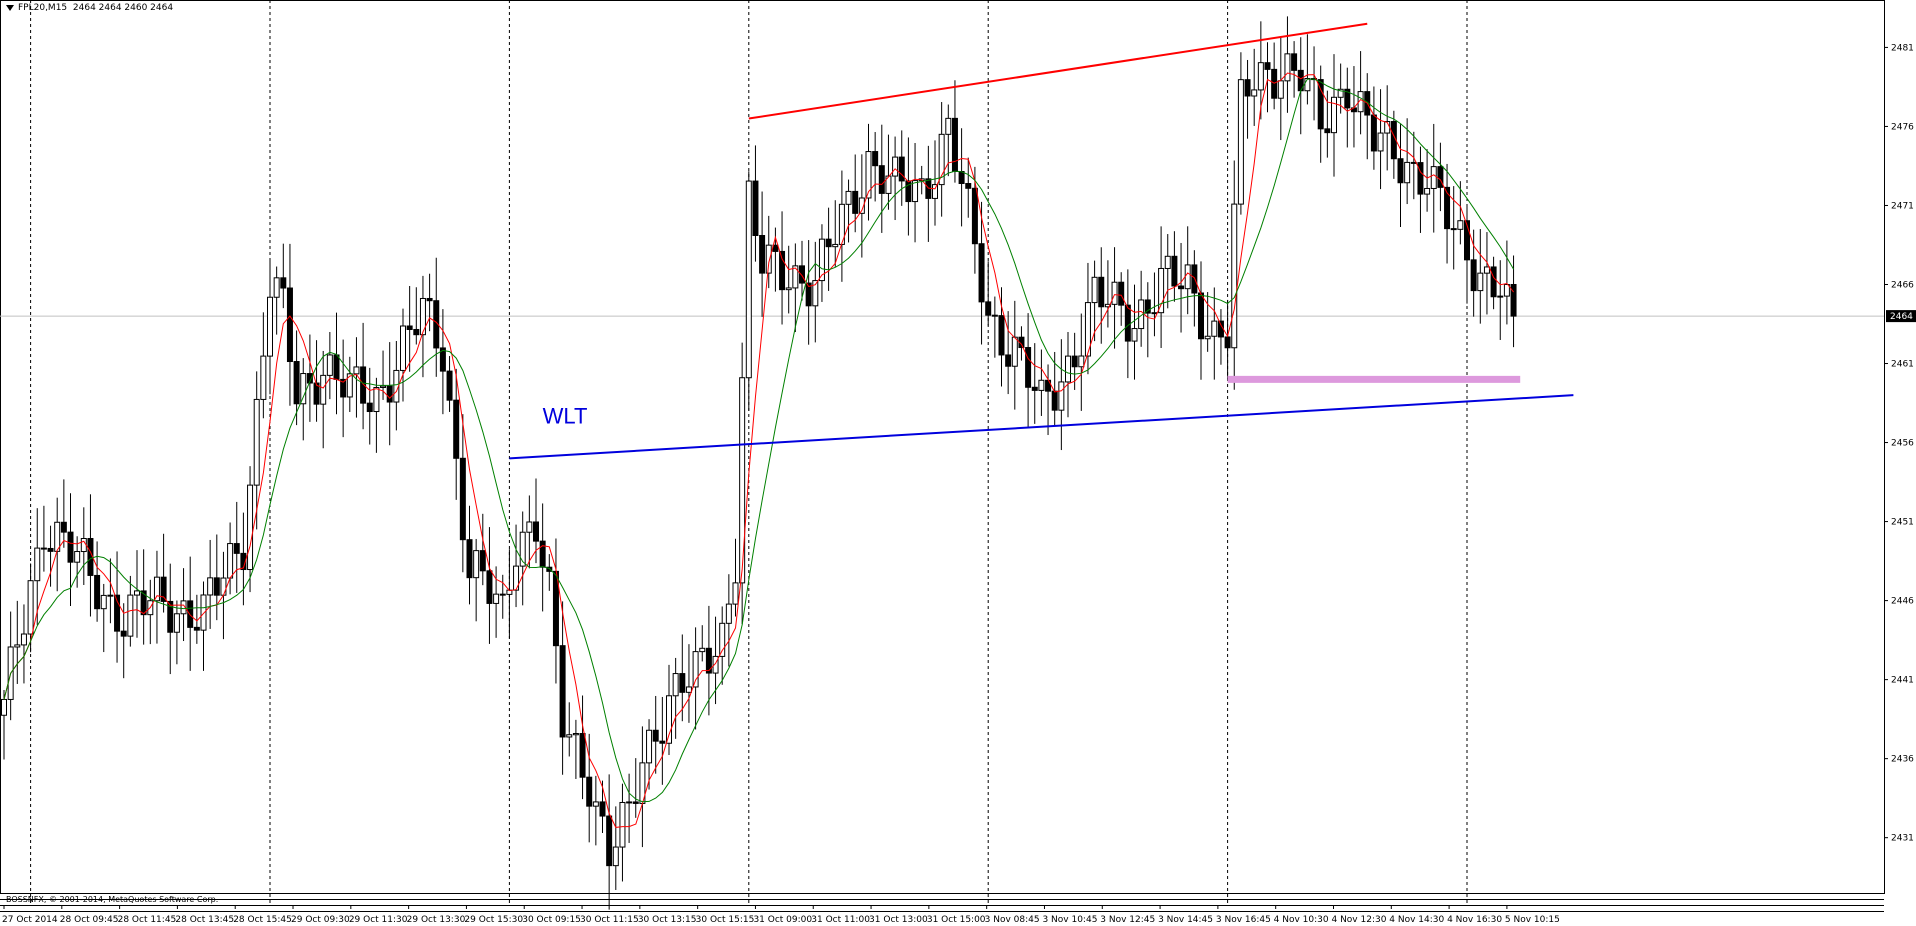 The height and width of the screenshot is (926, 1916). Describe the element at coordinates (10, 7) in the screenshot. I see `dropdown-triangle-icon` at that location.